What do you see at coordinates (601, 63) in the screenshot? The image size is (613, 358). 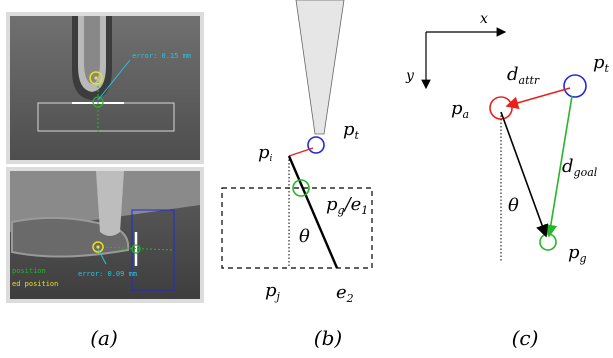 I see `label-pt-c: pt` at bounding box center [601, 63].